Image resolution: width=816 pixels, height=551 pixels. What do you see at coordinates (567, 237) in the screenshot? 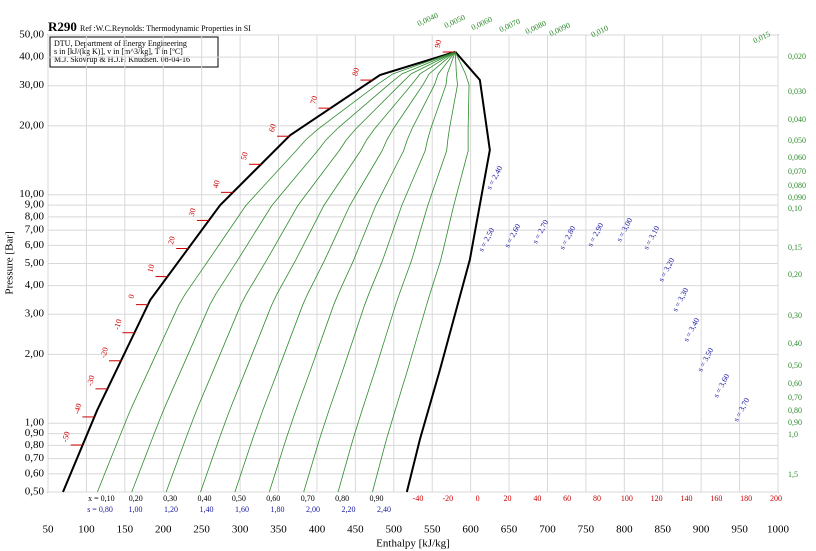
I see `entropy-label: s = 2,80` at bounding box center [567, 237].